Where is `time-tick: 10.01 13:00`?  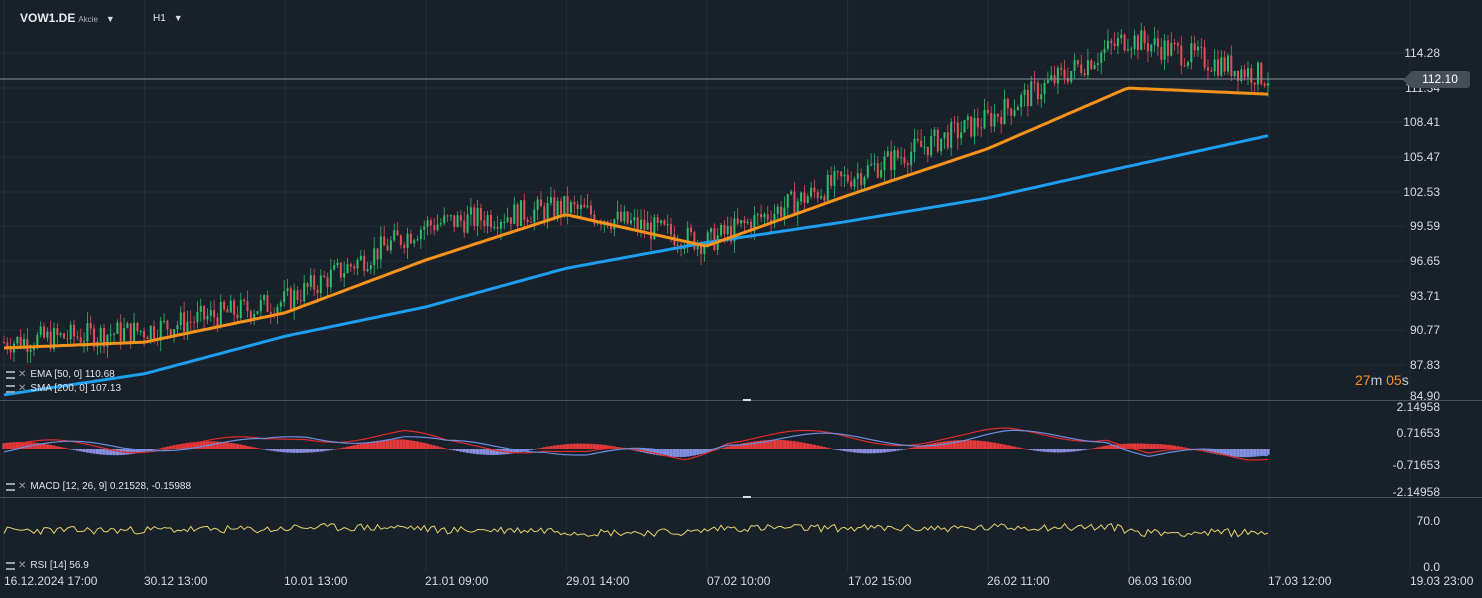
time-tick: 10.01 13:00 is located at coordinates (316, 581).